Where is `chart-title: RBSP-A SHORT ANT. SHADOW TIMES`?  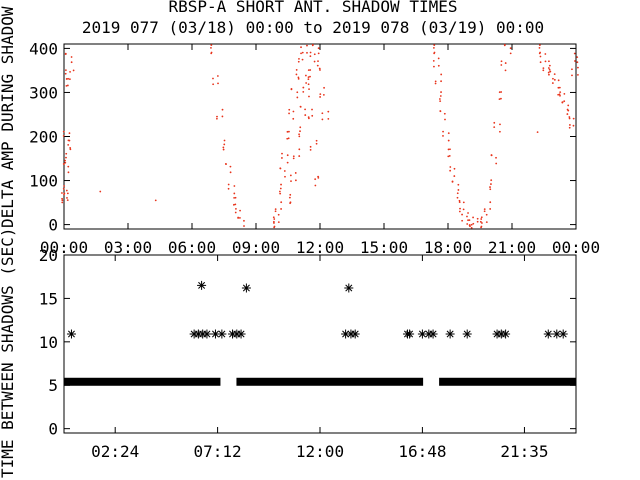 chart-title: RBSP-A SHORT ANT. SHADOW TIMES is located at coordinates (313, 8).